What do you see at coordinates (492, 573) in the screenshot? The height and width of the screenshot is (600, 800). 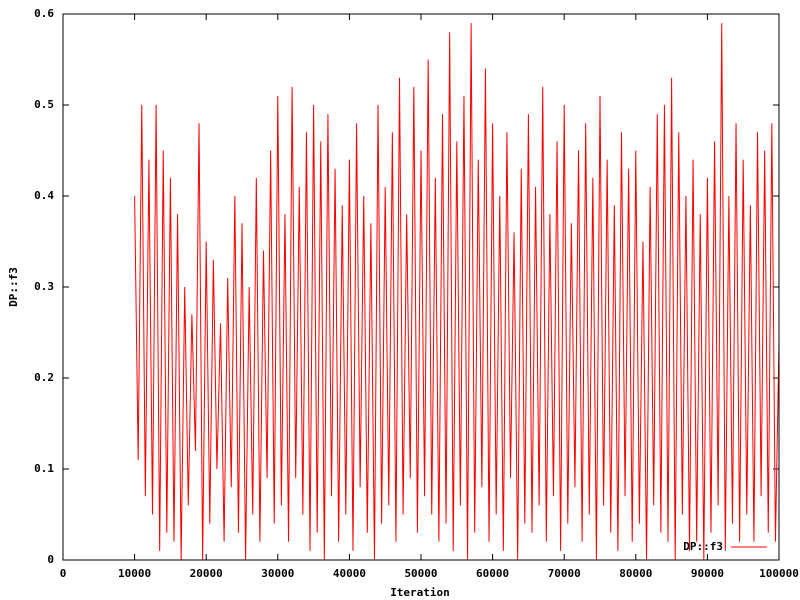 I see `x-tick-label: 60000` at bounding box center [492, 573].